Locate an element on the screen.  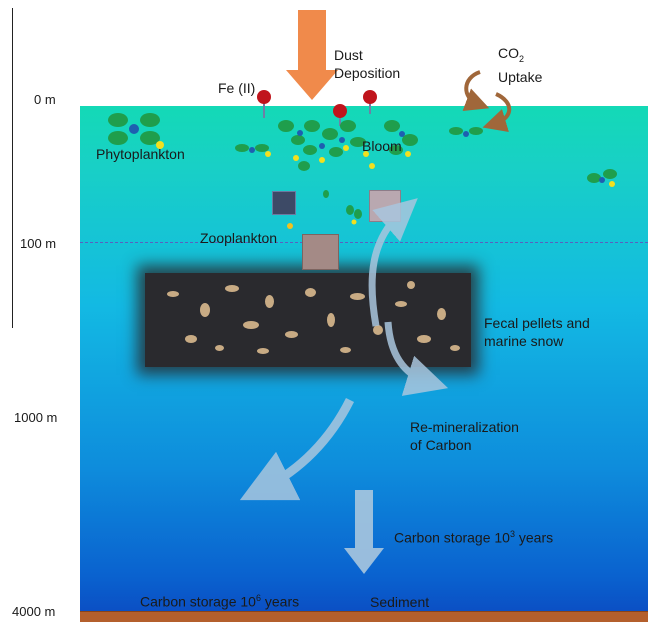
remineralization-label: Re-mineralization of Carbon is located at coordinates (464, 436).